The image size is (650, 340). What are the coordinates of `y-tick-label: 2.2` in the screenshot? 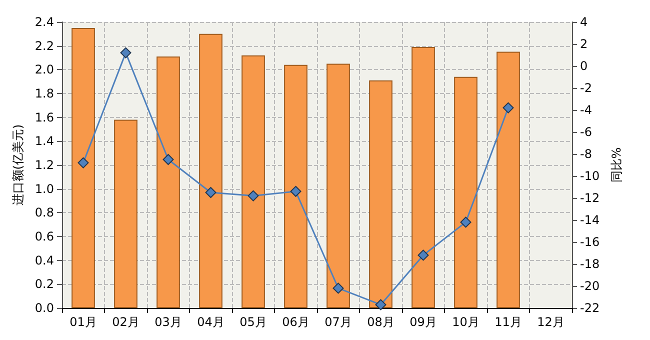 It's located at (44, 45).